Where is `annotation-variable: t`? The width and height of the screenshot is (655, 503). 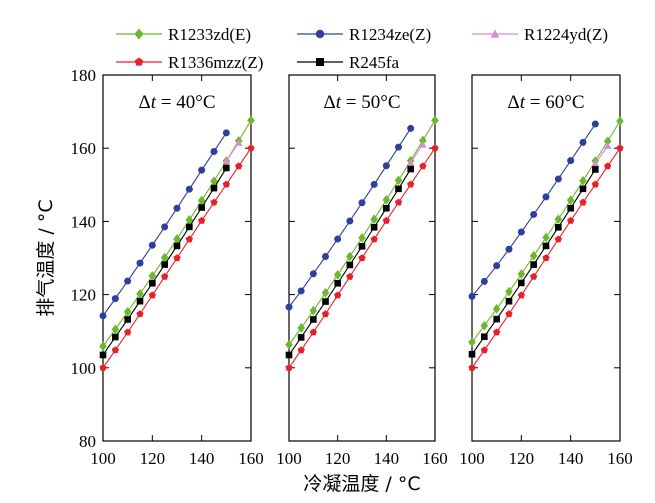 annotation-variable: t is located at coordinates (523, 102).